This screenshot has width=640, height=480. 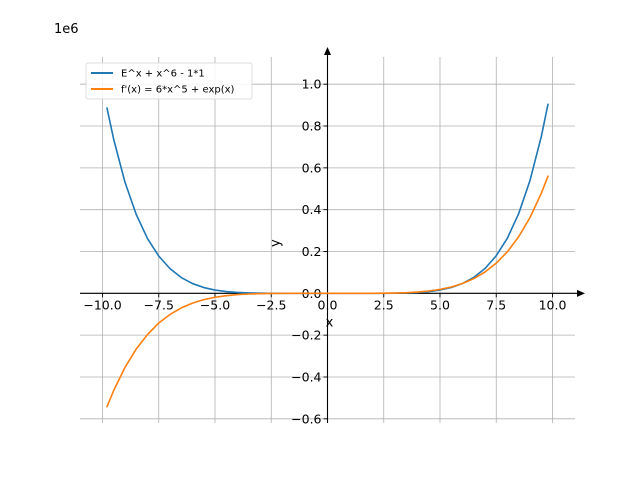 What do you see at coordinates (159, 304) in the screenshot?
I see `x-tick-label: −7.5` at bounding box center [159, 304].